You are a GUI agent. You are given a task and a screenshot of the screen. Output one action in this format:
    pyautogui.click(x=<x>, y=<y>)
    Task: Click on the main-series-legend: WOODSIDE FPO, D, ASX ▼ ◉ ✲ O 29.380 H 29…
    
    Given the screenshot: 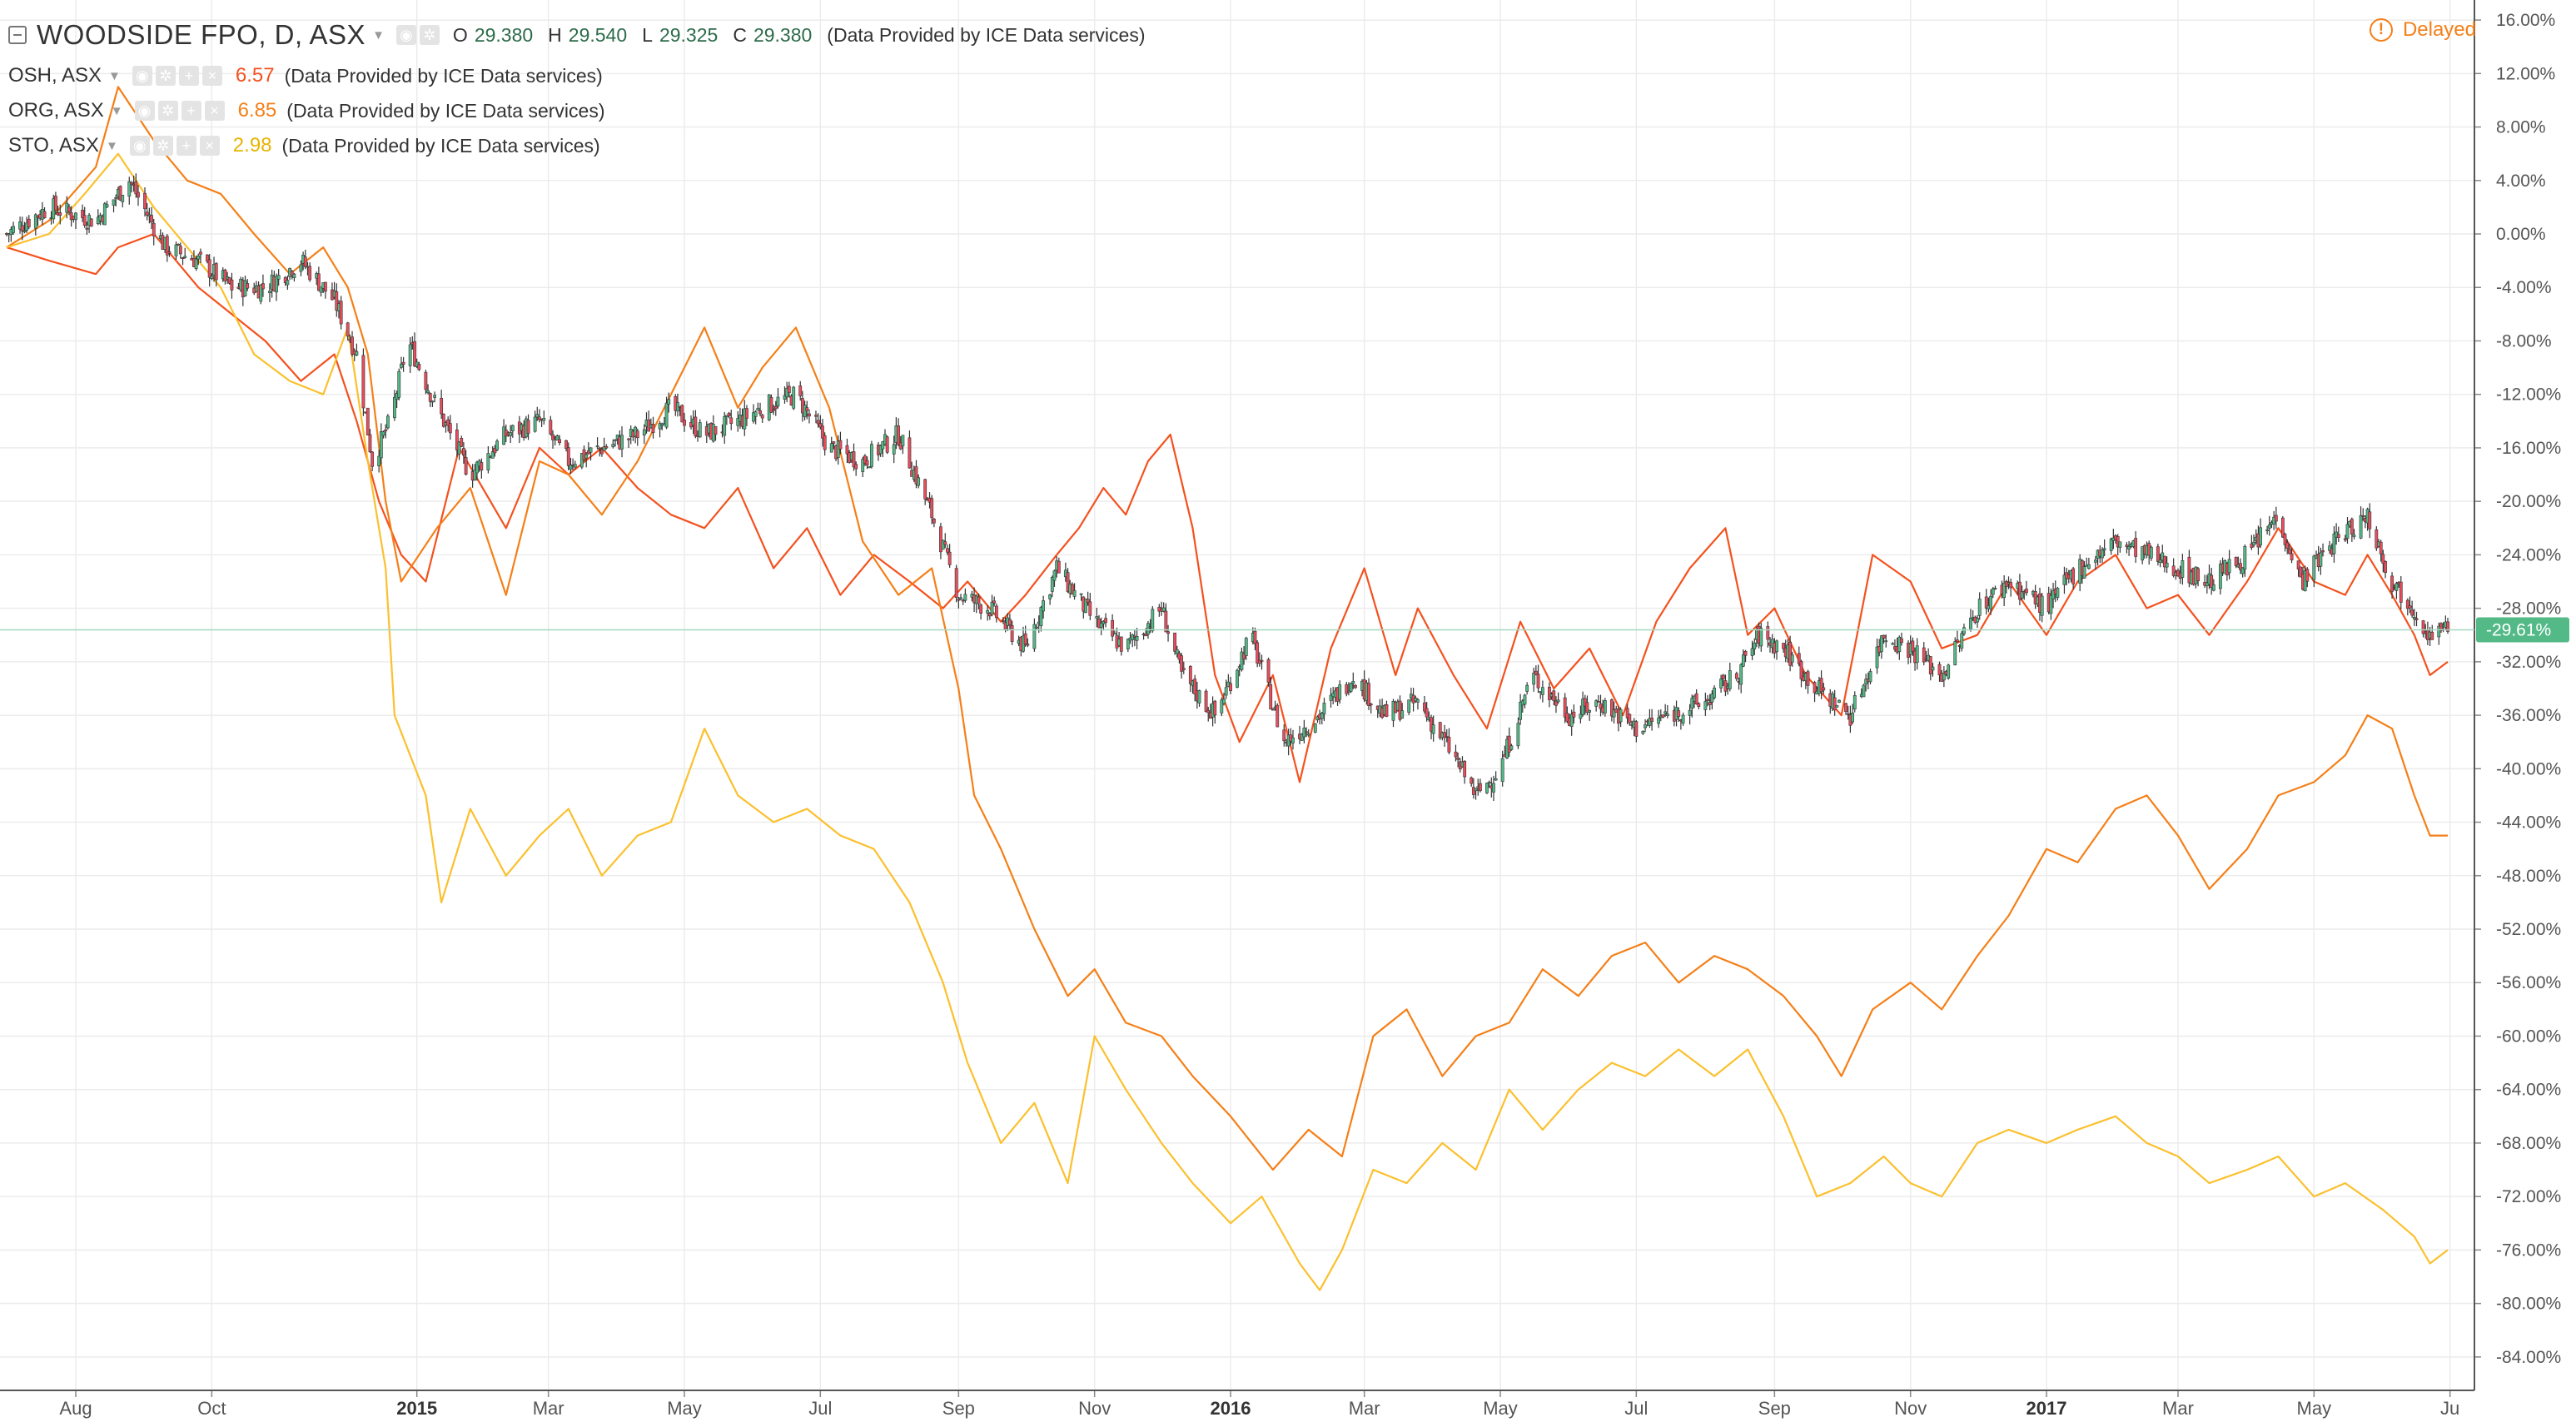 What is the action you would take?
    pyautogui.click(x=577, y=35)
    